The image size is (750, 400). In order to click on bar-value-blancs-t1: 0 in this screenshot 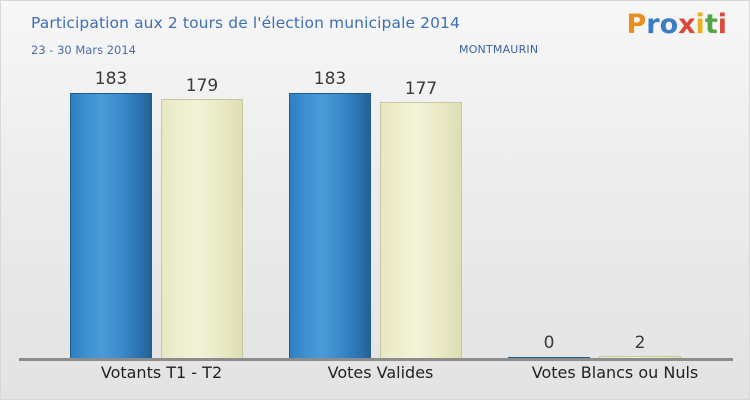, I will do `click(549, 343)`.